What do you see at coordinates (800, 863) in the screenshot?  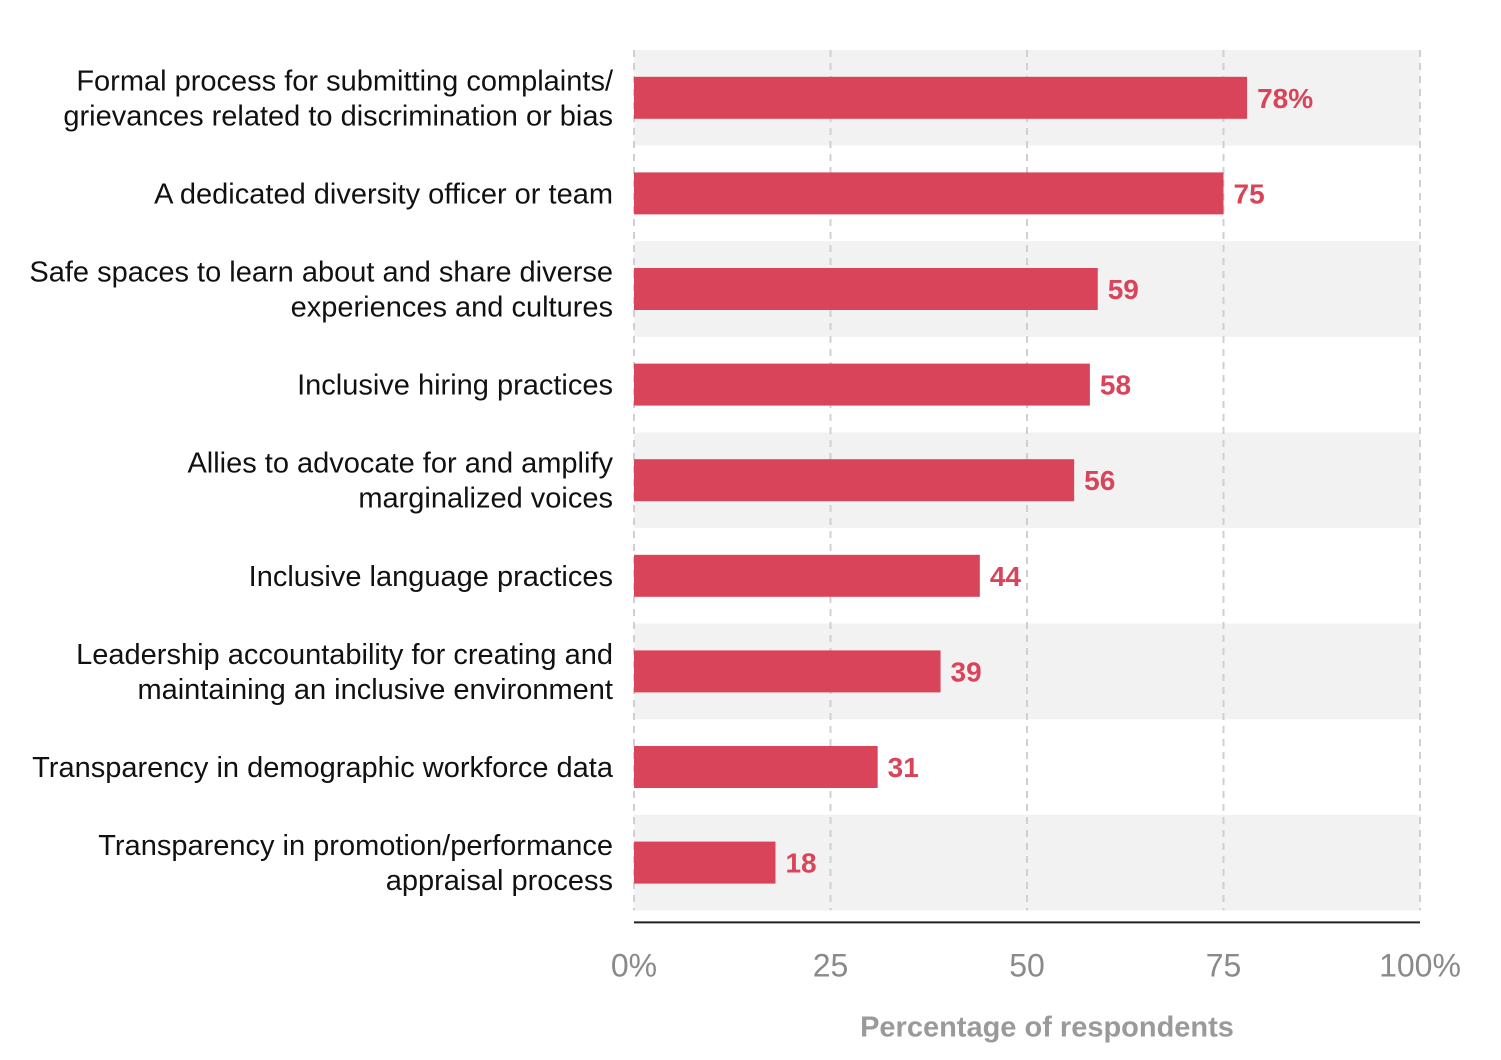 I see `value-label: 18` at bounding box center [800, 863].